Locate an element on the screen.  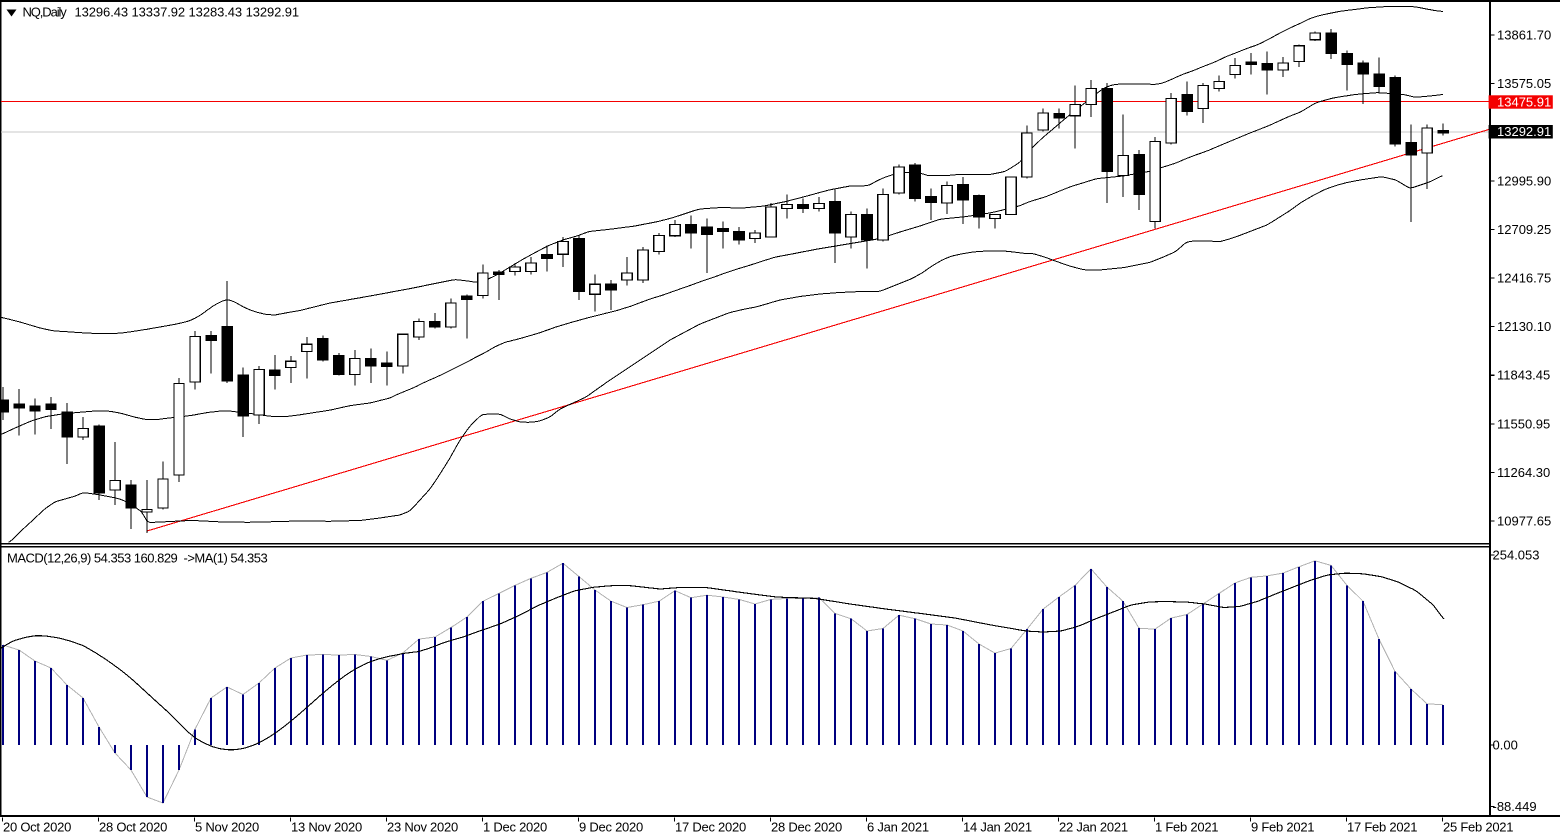
svg-text: 10977.65 is located at coordinates (1524, 521).